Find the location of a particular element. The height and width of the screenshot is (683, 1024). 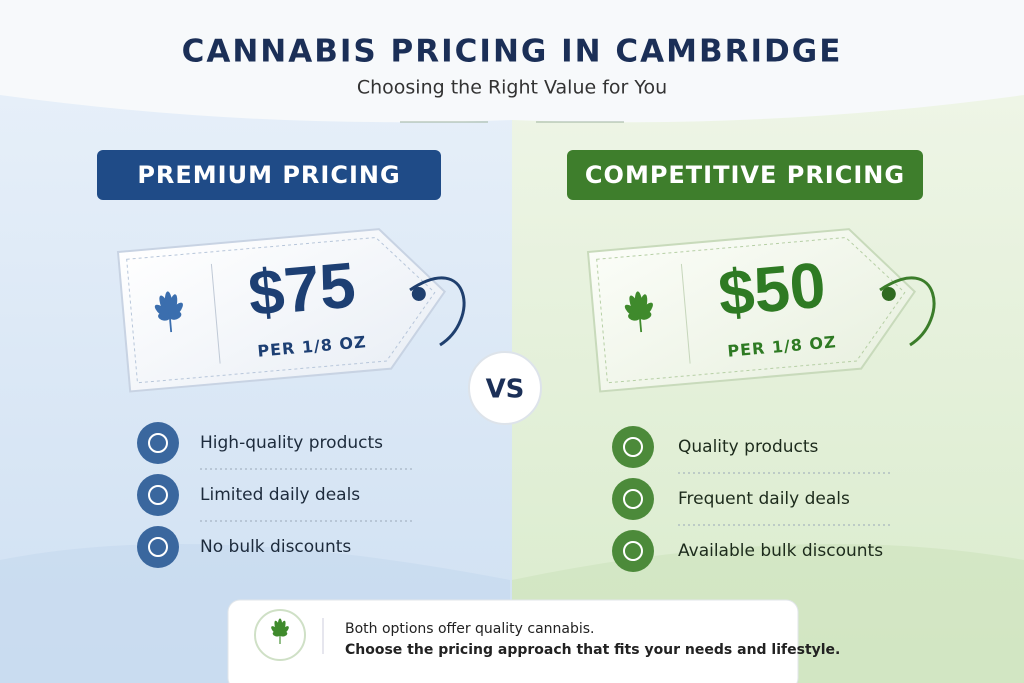

feature-text: Available bulk discounts is located at coordinates (780, 551).